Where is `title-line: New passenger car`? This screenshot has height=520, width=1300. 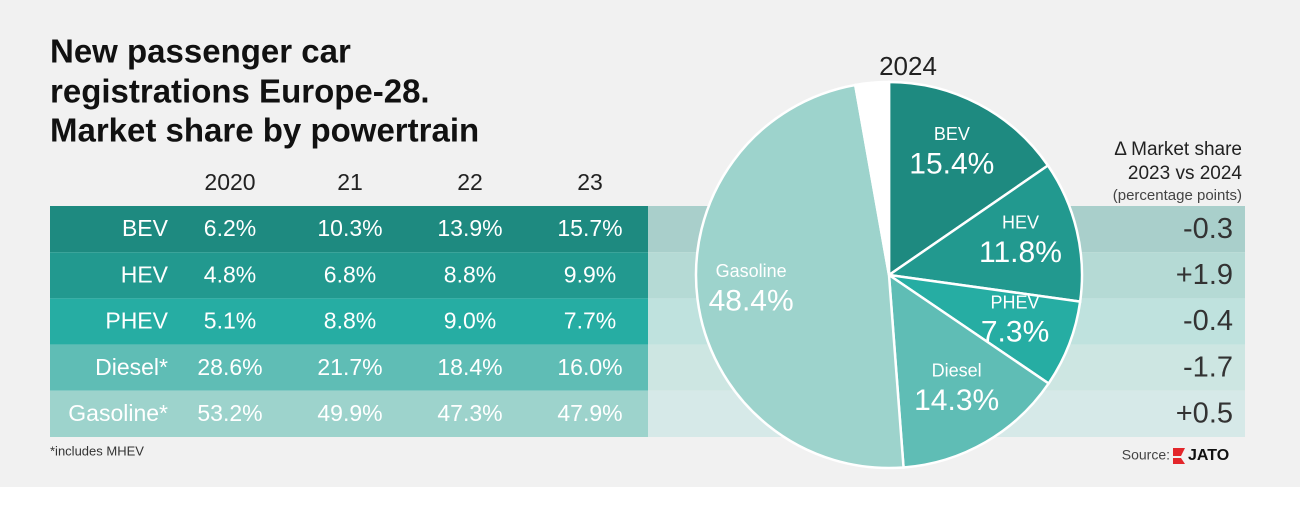
title-line: New passenger car is located at coordinates (200, 51).